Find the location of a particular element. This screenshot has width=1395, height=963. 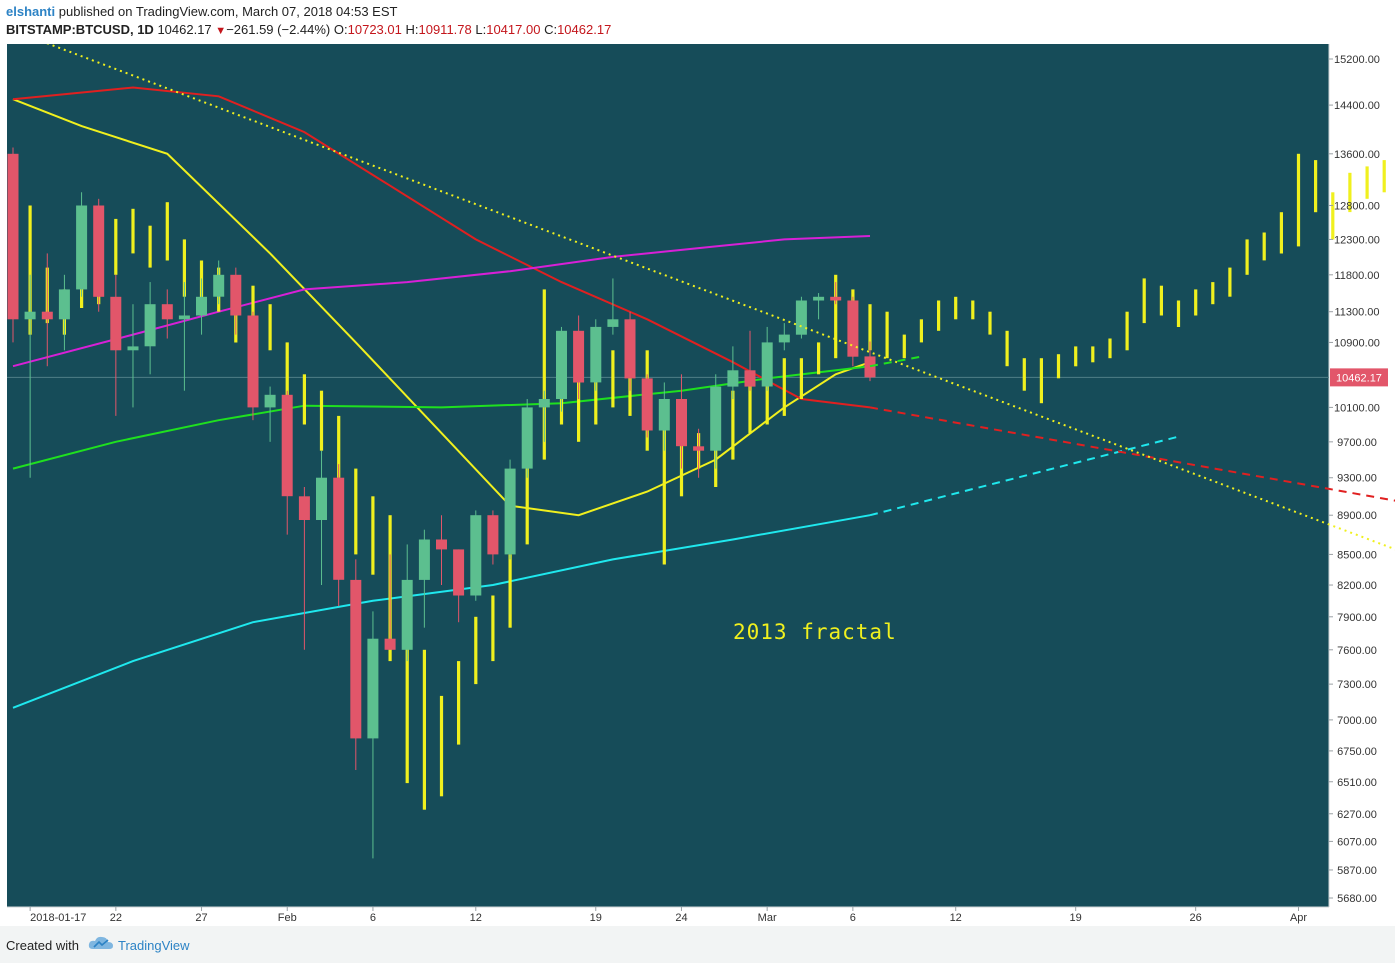

price-tick-label: 7600.00 is located at coordinates (1357, 651).